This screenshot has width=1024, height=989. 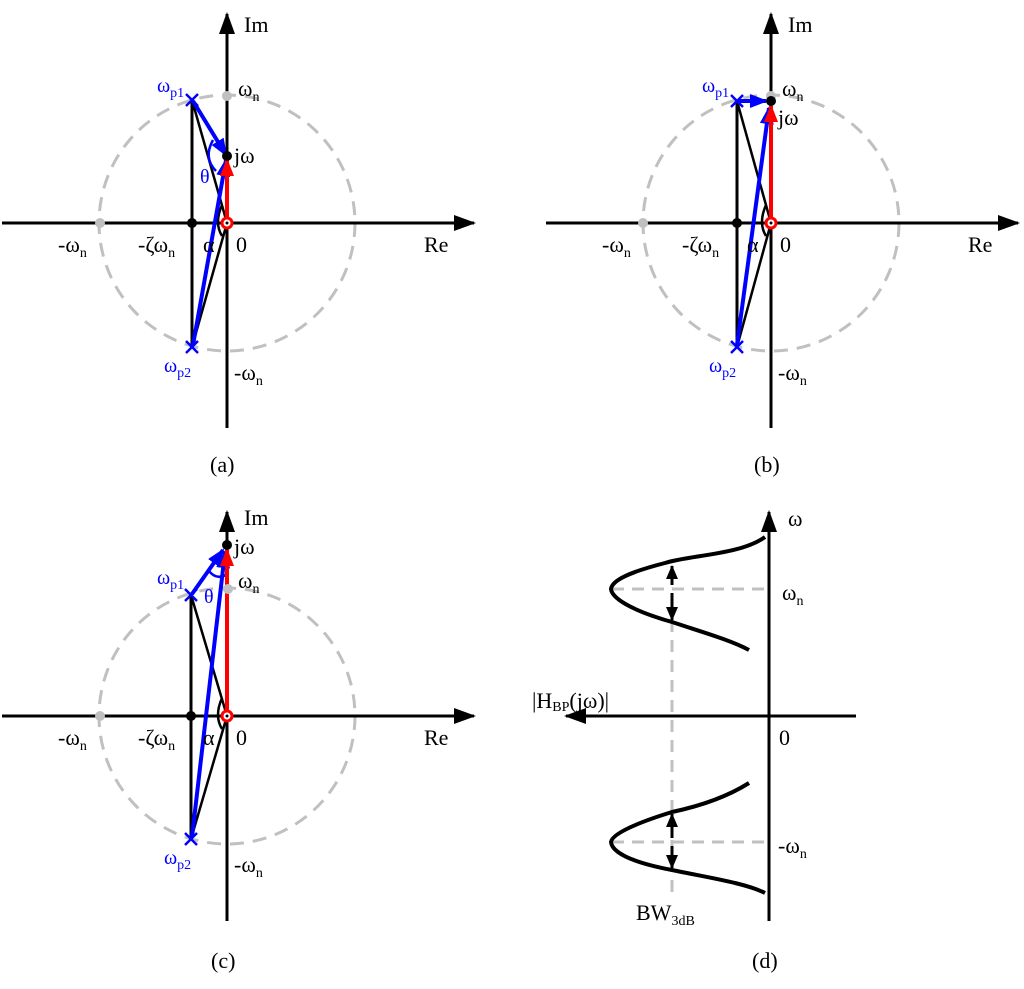 I want to click on bw-label: BW3dB, so click(x=665, y=914).